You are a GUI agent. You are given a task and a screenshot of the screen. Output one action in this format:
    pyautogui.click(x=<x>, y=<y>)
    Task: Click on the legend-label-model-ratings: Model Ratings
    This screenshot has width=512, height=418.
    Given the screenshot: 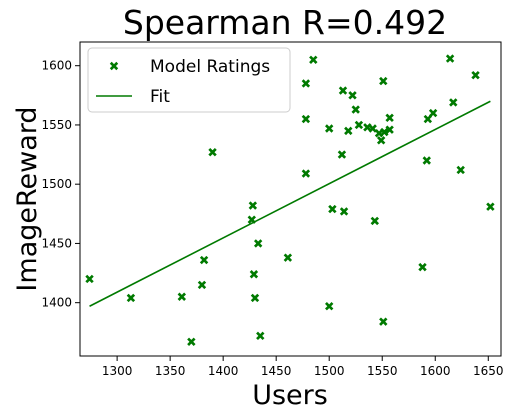 What is the action you would take?
    pyautogui.click(x=210, y=67)
    